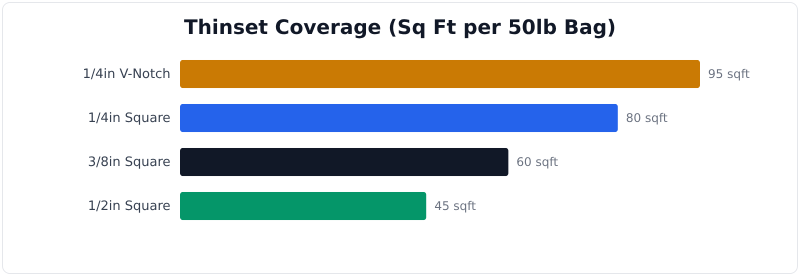  What do you see at coordinates (400, 27) in the screenshot?
I see `chart-title: Thinset Coverage (Sq Ft per 50lb Bag)` at bounding box center [400, 27].